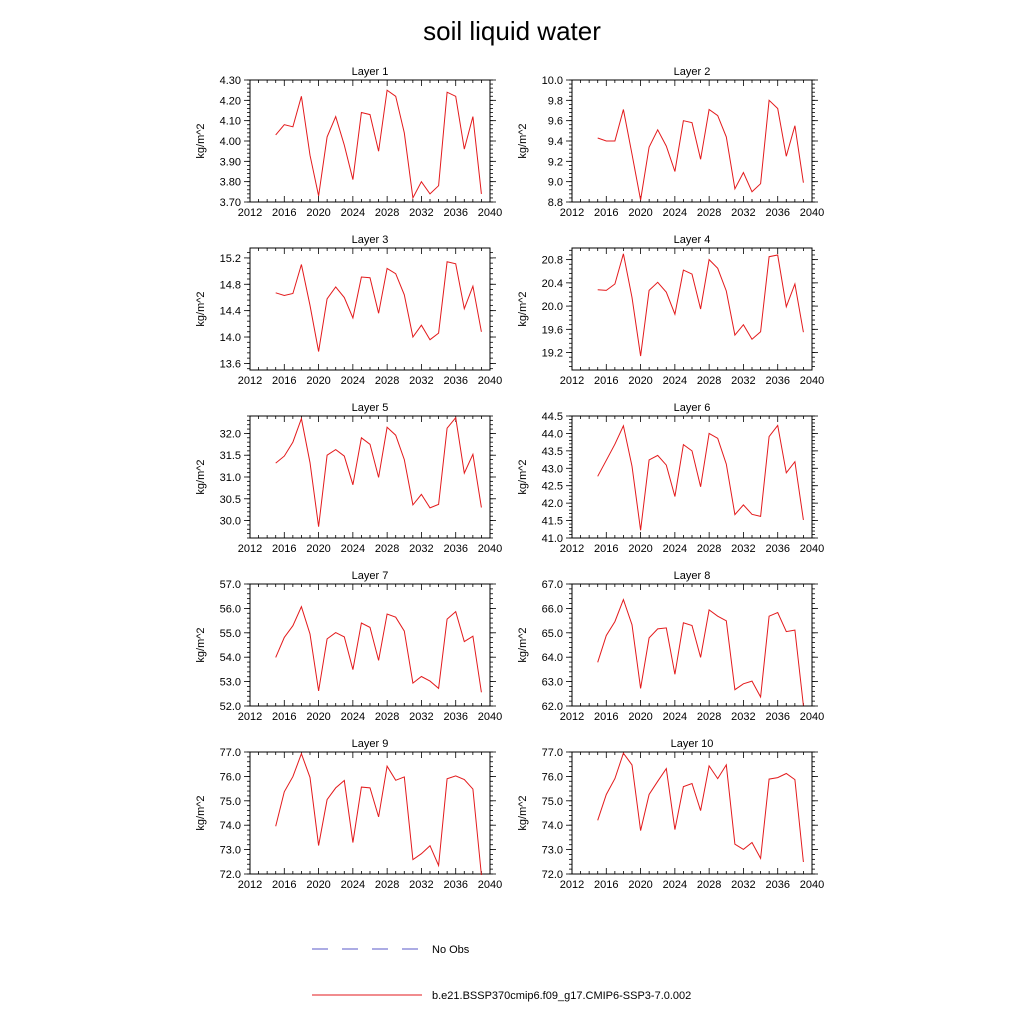 Image resolution: width=1024 pixels, height=1024 pixels. What do you see at coordinates (230, 101) in the screenshot?
I see `y-tick-label: 4.20` at bounding box center [230, 101].